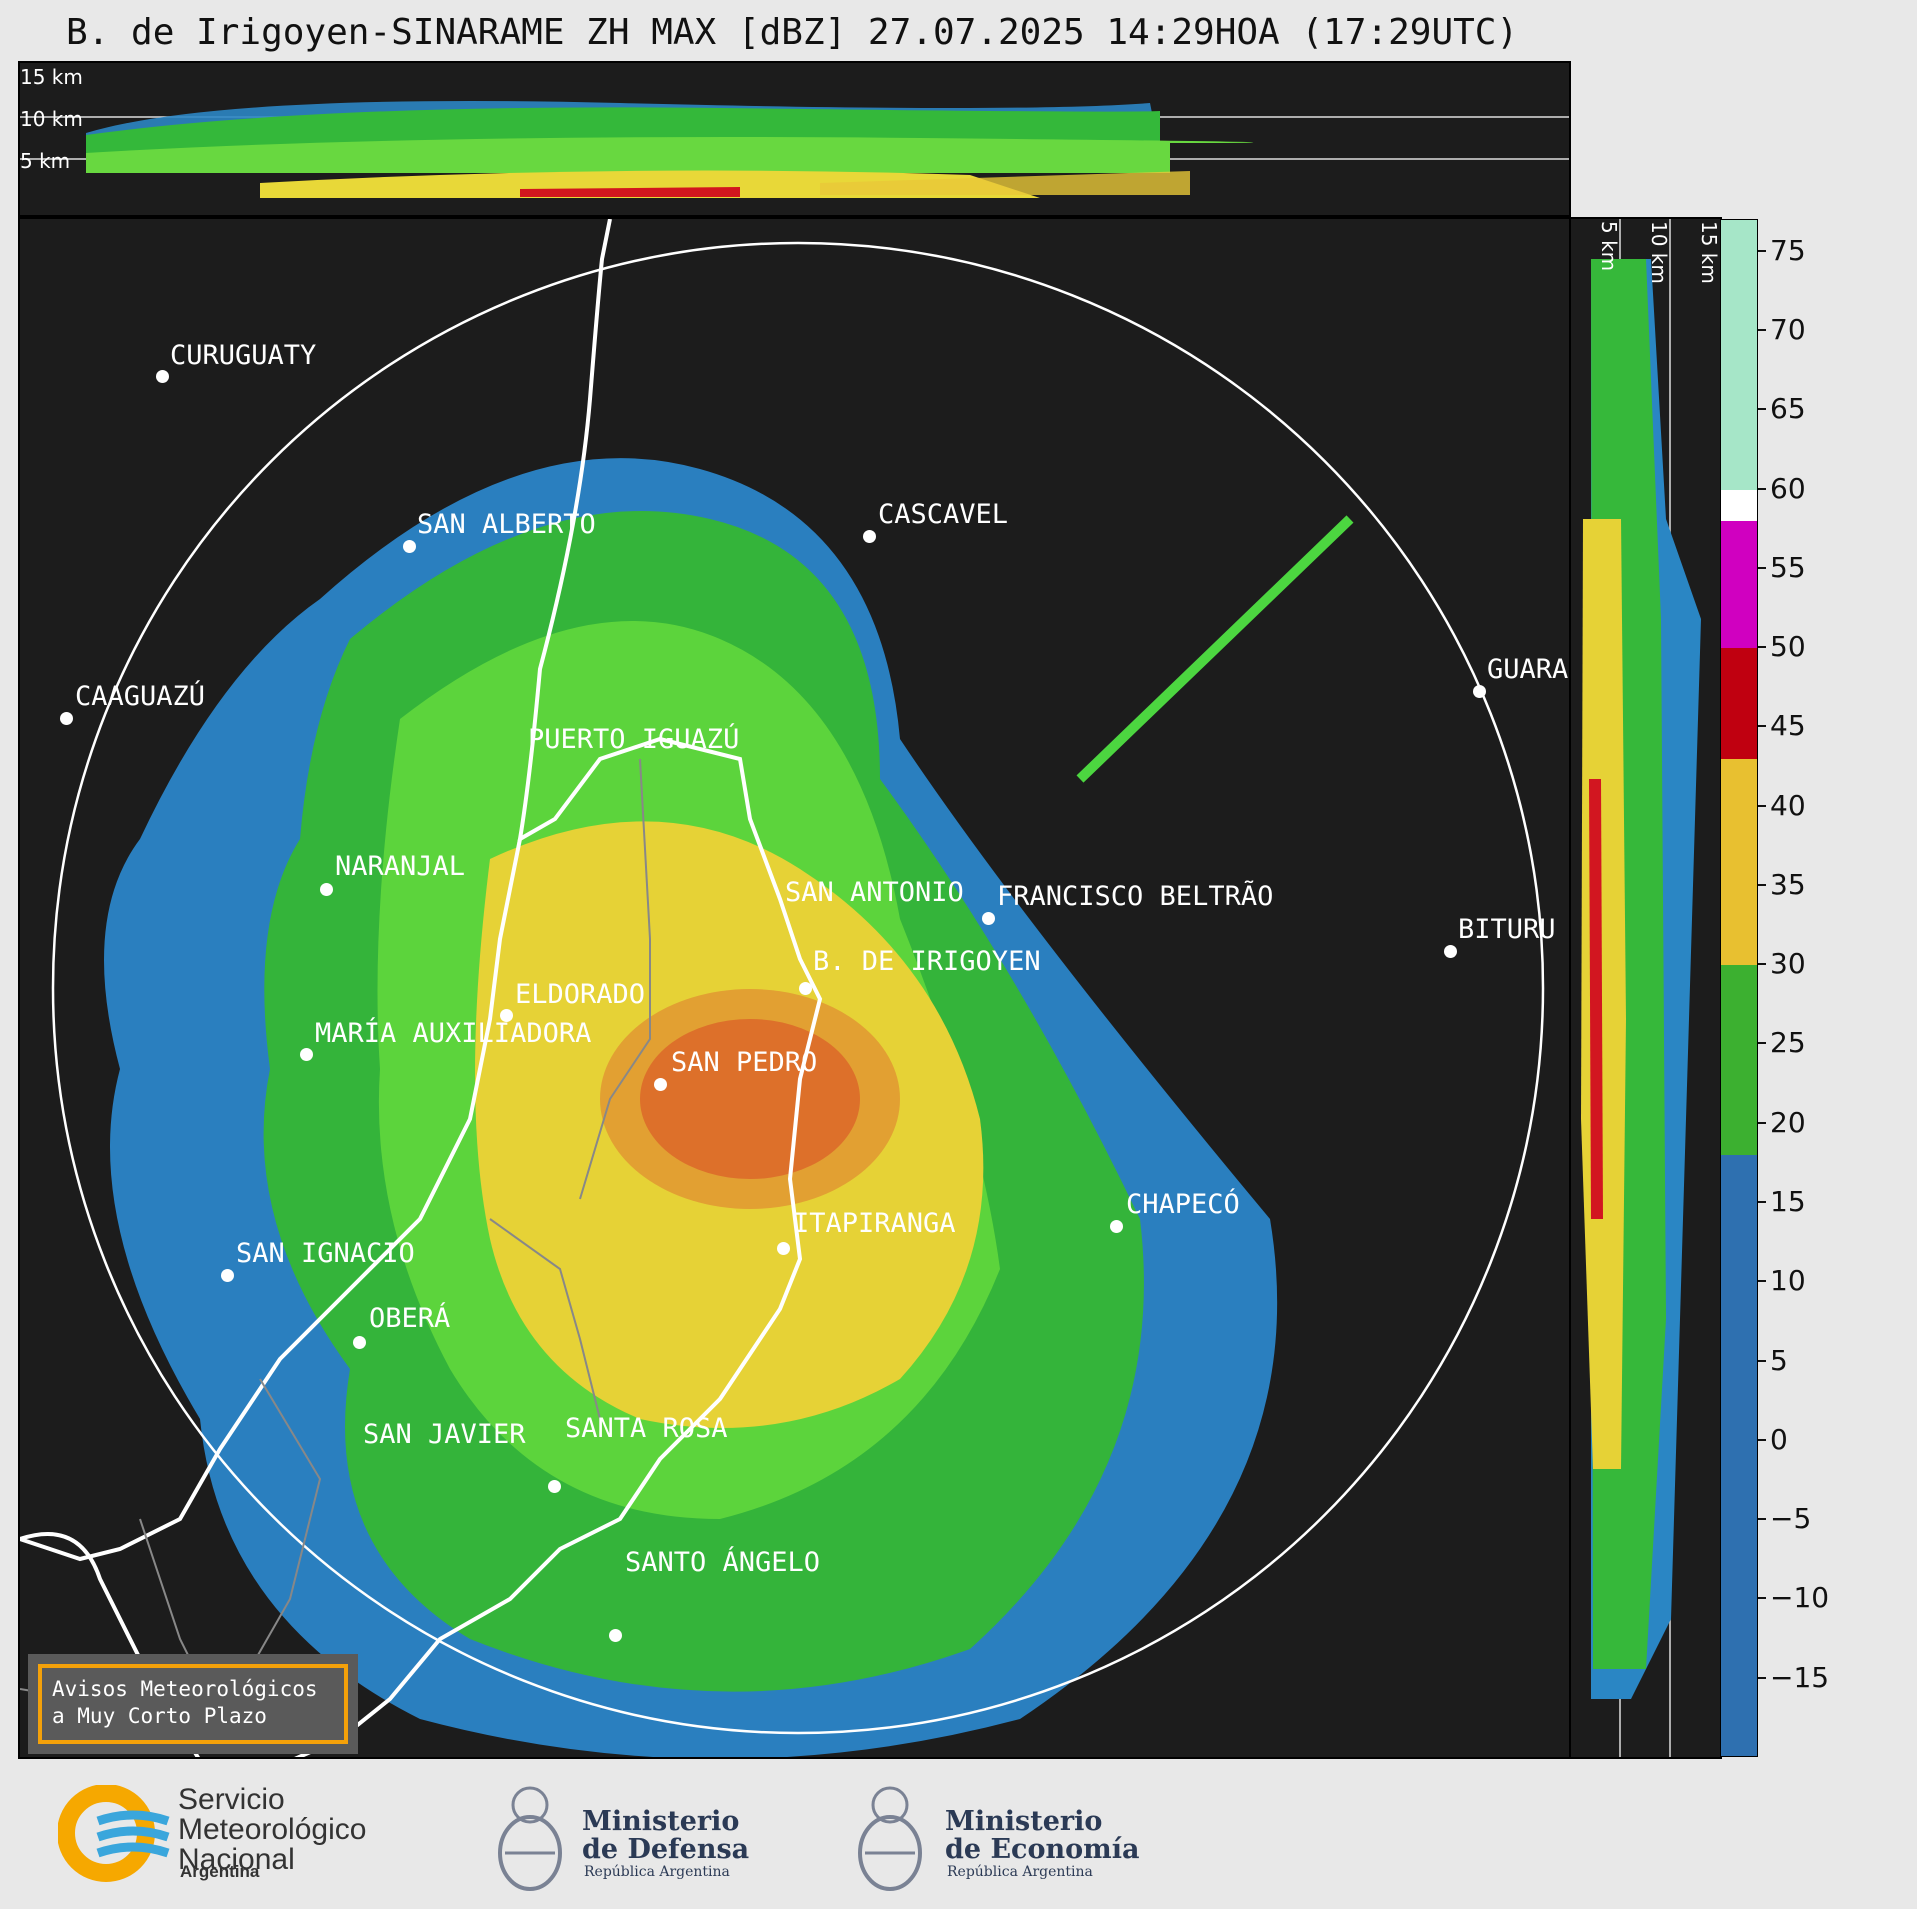 The image size is (1917, 1909). What do you see at coordinates (1788, 567) in the screenshot?
I see `colorbar-tick-label: 55` at bounding box center [1788, 567].